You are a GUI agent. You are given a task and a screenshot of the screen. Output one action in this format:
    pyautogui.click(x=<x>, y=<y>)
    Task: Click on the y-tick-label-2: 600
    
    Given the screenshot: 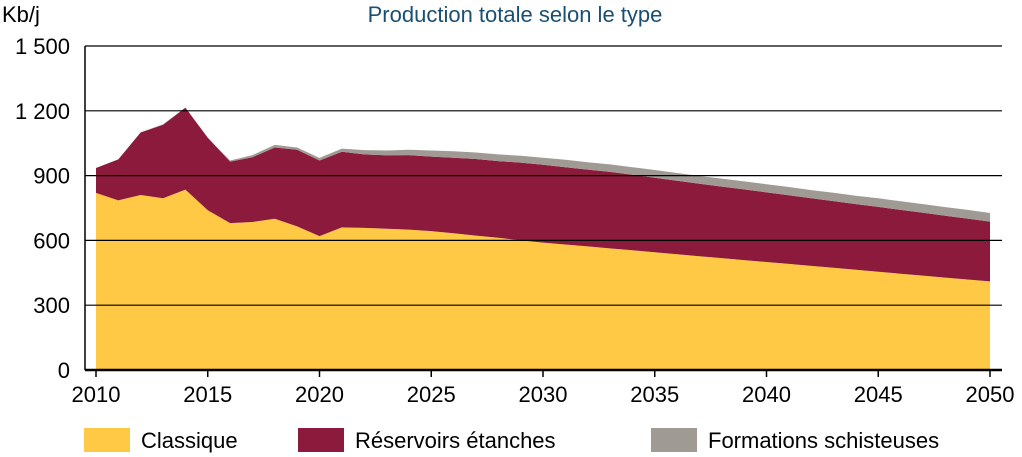 What is the action you would take?
    pyautogui.click(x=51, y=240)
    